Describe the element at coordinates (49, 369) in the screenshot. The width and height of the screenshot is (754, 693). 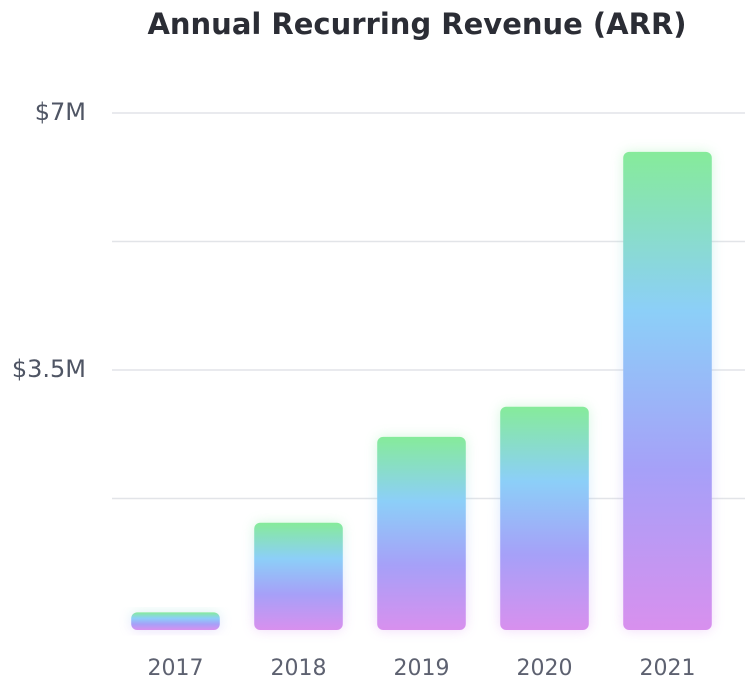
I see `y-tick-label: $3.5M` at that location.